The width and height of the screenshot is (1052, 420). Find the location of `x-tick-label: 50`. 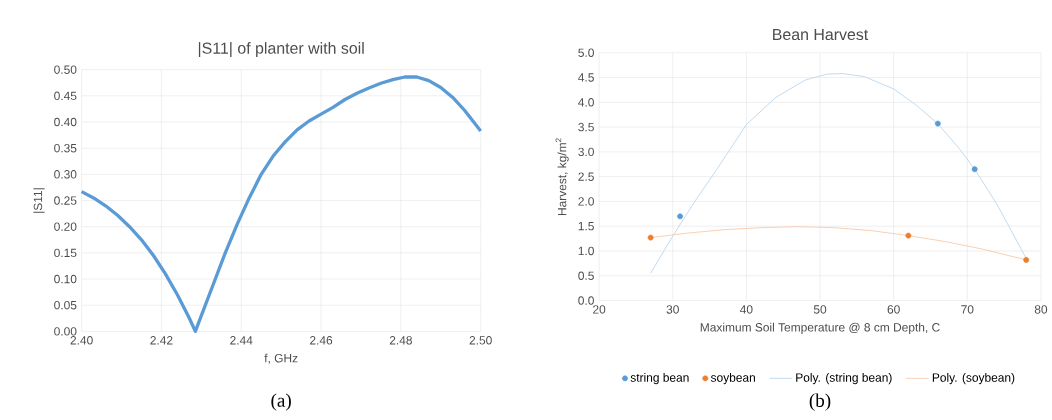

x-tick-label: 50 is located at coordinates (820, 309).